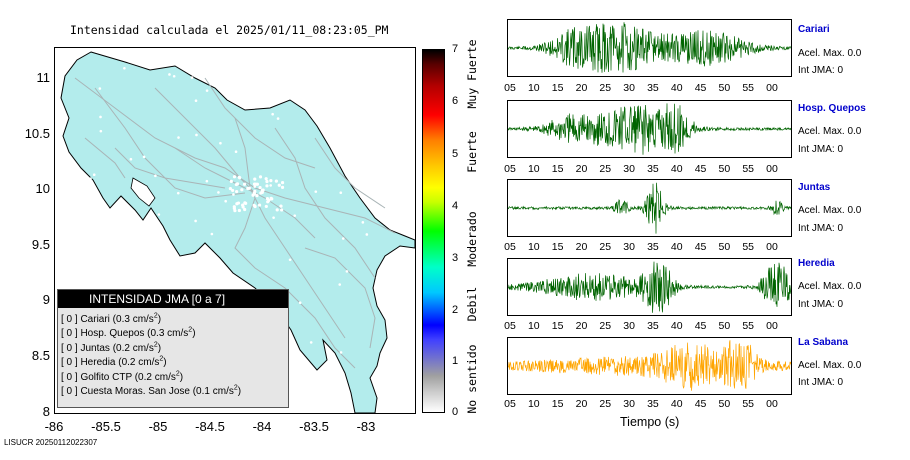 Image resolution: width=910 pixels, height=460 pixels. Describe the element at coordinates (581, 88) in the screenshot. I see `time-tick: 20` at that location.